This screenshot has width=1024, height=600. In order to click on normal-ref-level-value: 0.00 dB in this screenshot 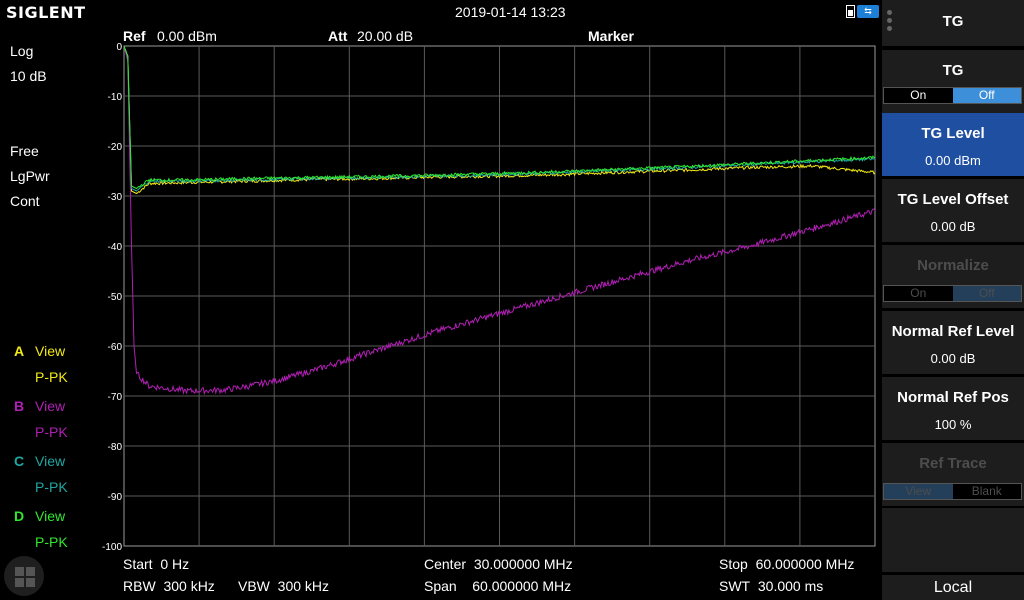, I will do `click(953, 358)`.